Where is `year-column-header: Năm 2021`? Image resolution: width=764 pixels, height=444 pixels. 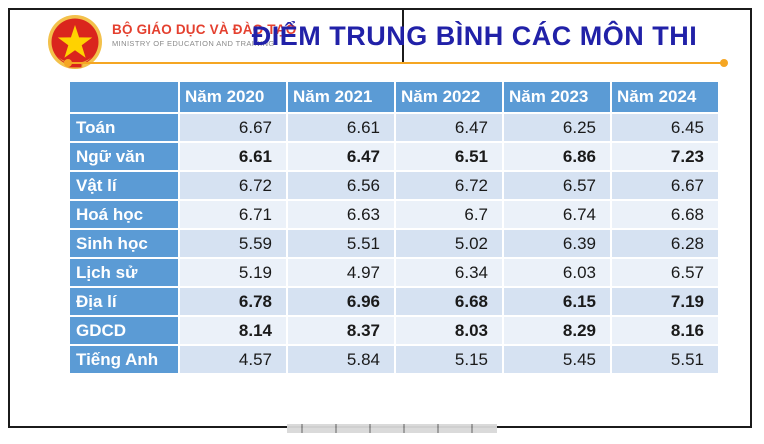
year-column-header: Năm 2021 is located at coordinates (341, 97).